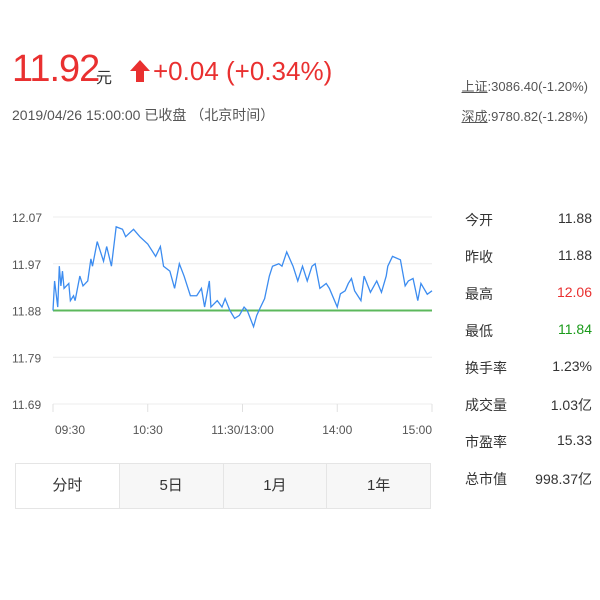 The height and width of the screenshot is (600, 600). Describe the element at coordinates (528, 265) in the screenshot. I see `stat-row: 昨收 11.88` at that location.